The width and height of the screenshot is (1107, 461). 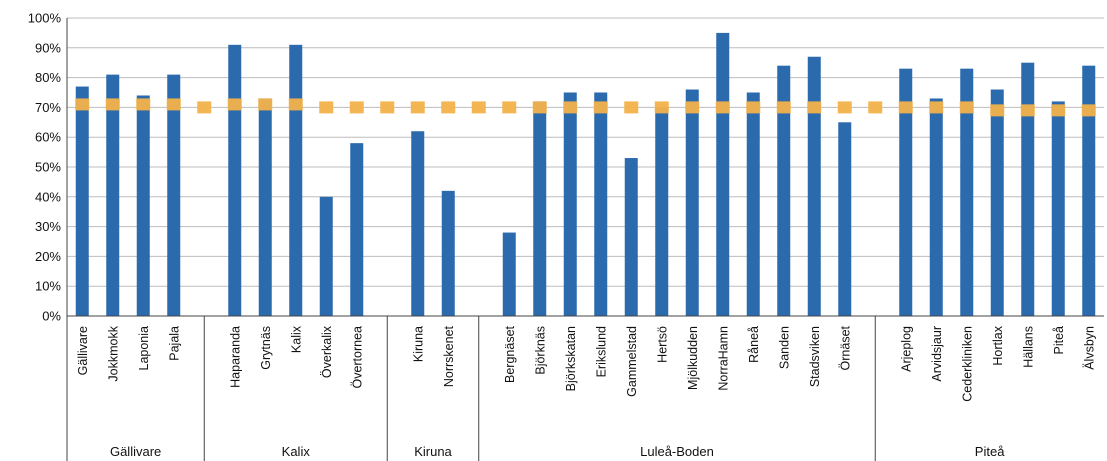 What do you see at coordinates (585, 107) in the screenshot?
I see `target-series` at bounding box center [585, 107].